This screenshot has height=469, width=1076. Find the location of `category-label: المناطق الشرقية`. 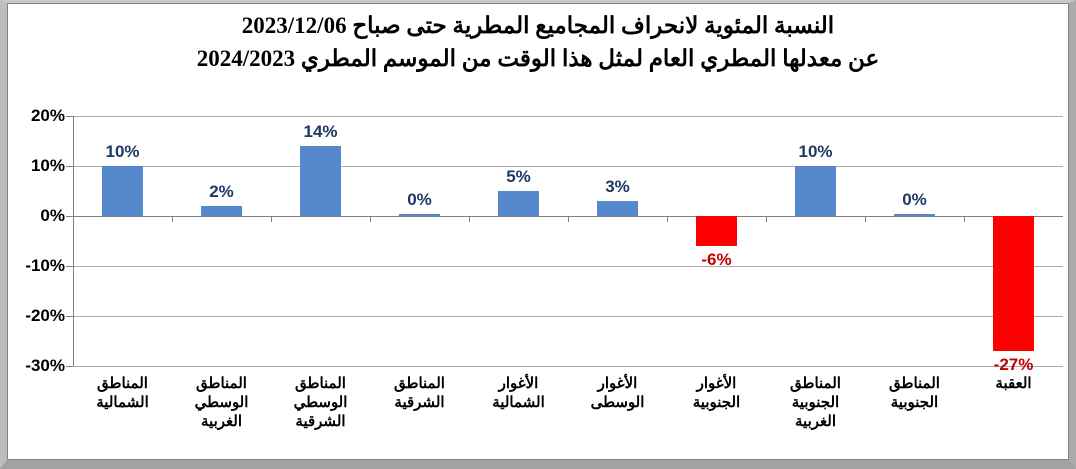

category-label: المناطق الشرقية is located at coordinates (419, 393).